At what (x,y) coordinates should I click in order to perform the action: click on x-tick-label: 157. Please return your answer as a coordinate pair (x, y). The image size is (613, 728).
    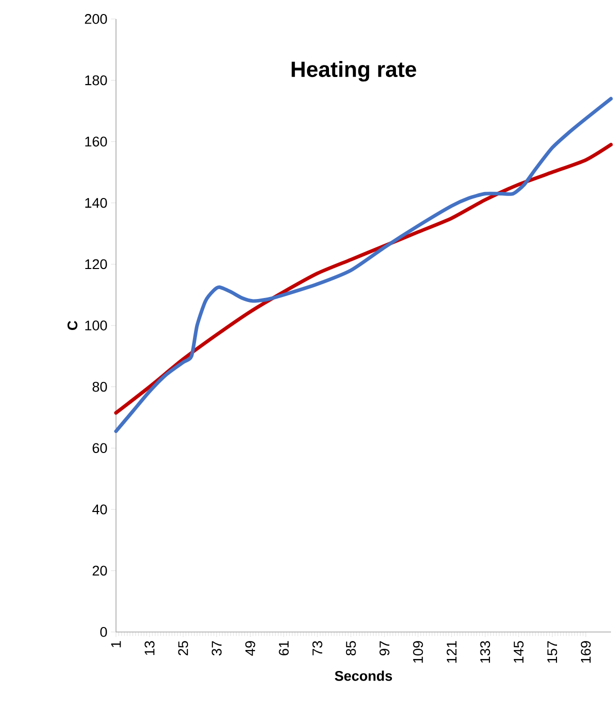
    Looking at the image, I should click on (553, 652).